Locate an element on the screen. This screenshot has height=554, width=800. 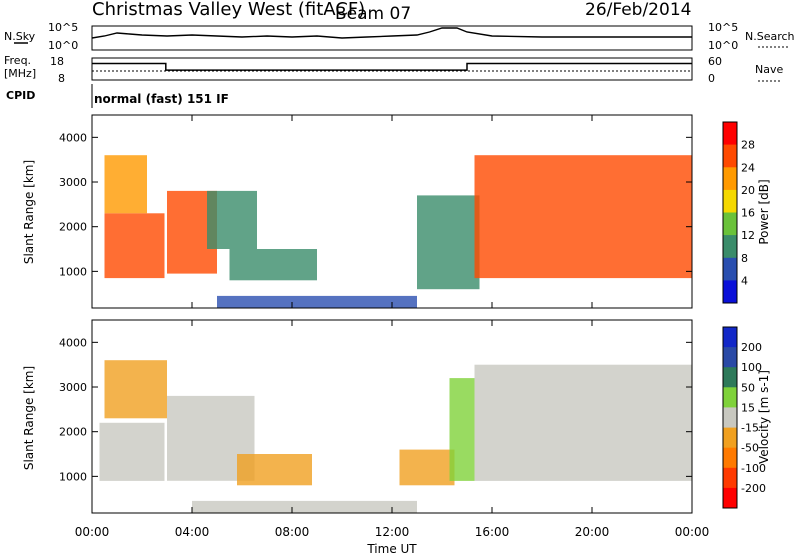
power-cbar-tick: 28 is located at coordinates (748, 145).